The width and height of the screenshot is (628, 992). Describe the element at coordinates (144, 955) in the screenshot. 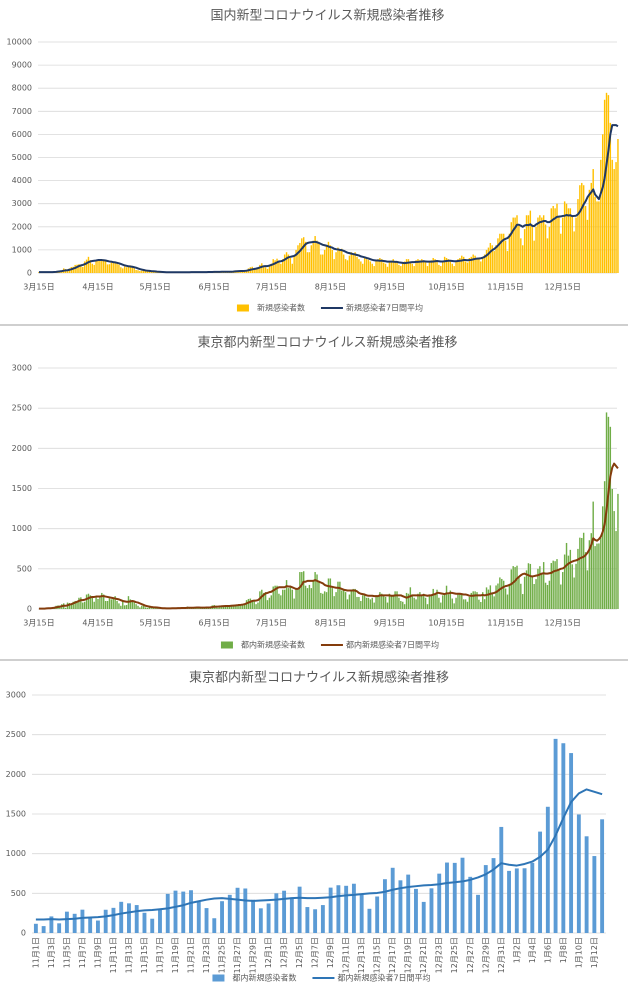

I see `x-tick-label: 11月15日` at that location.